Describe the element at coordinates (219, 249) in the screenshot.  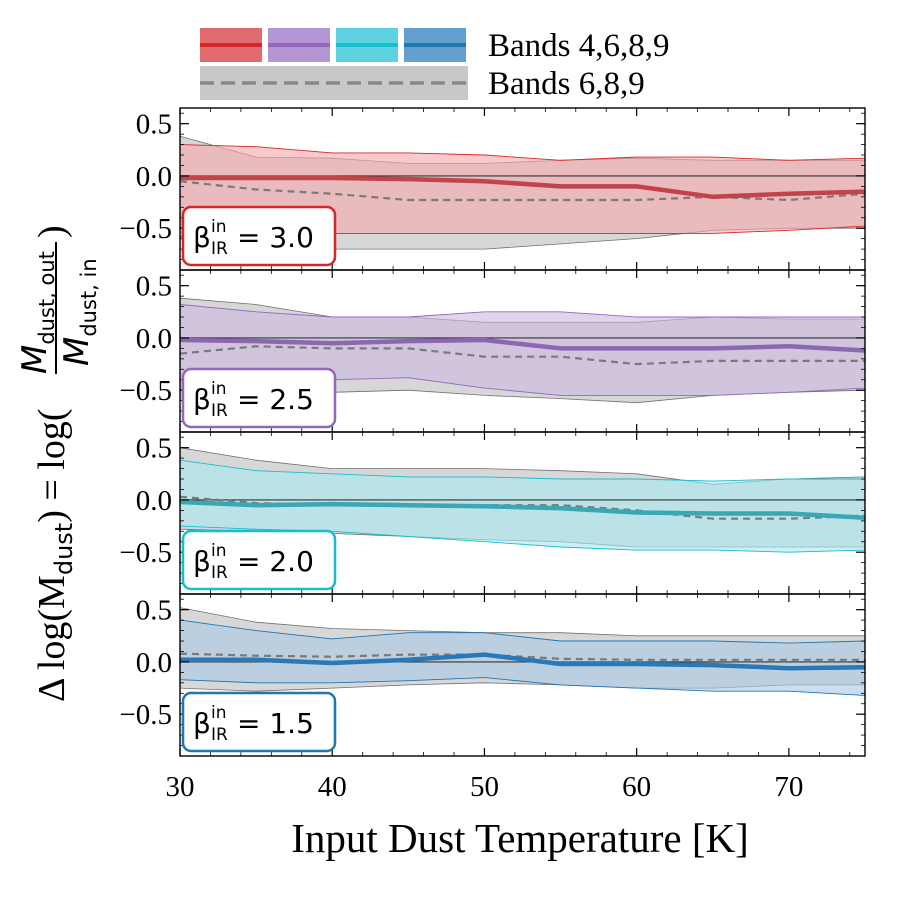
I see `beta-sub-0: IR` at that location.